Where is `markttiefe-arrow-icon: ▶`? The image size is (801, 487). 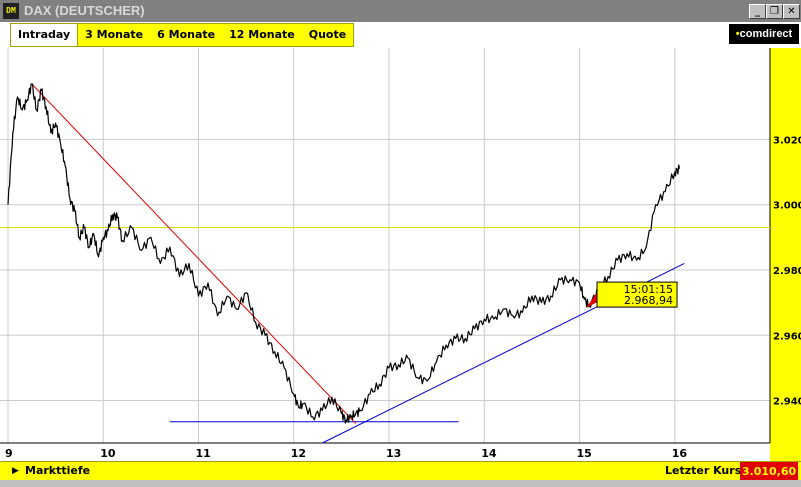 markttiefe-arrow-icon: ▶ is located at coordinates (15, 470).